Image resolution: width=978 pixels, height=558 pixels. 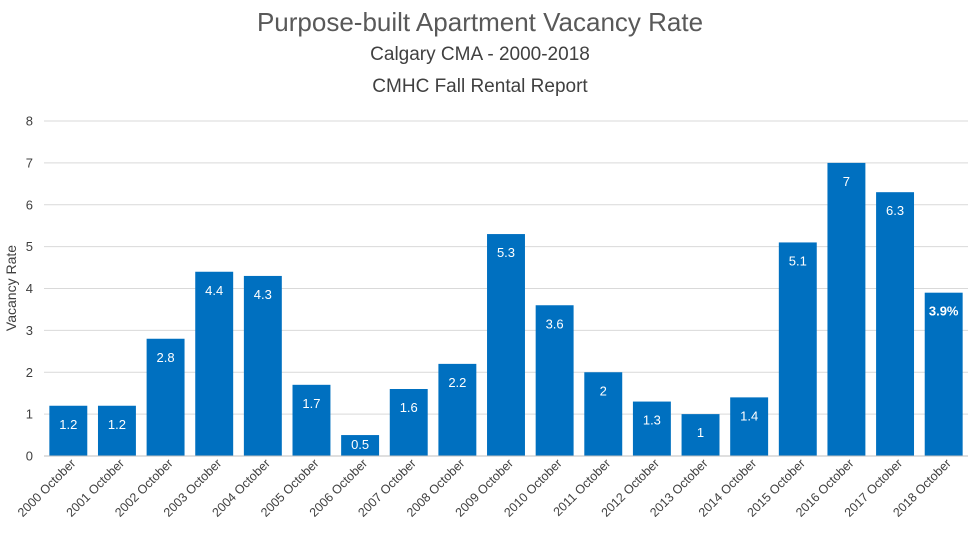 I want to click on data-label: 6.3, so click(x=895, y=210).